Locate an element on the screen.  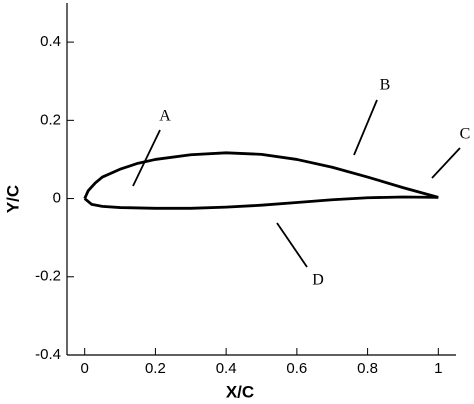
annotation: A is located at coordinates (165, 116).